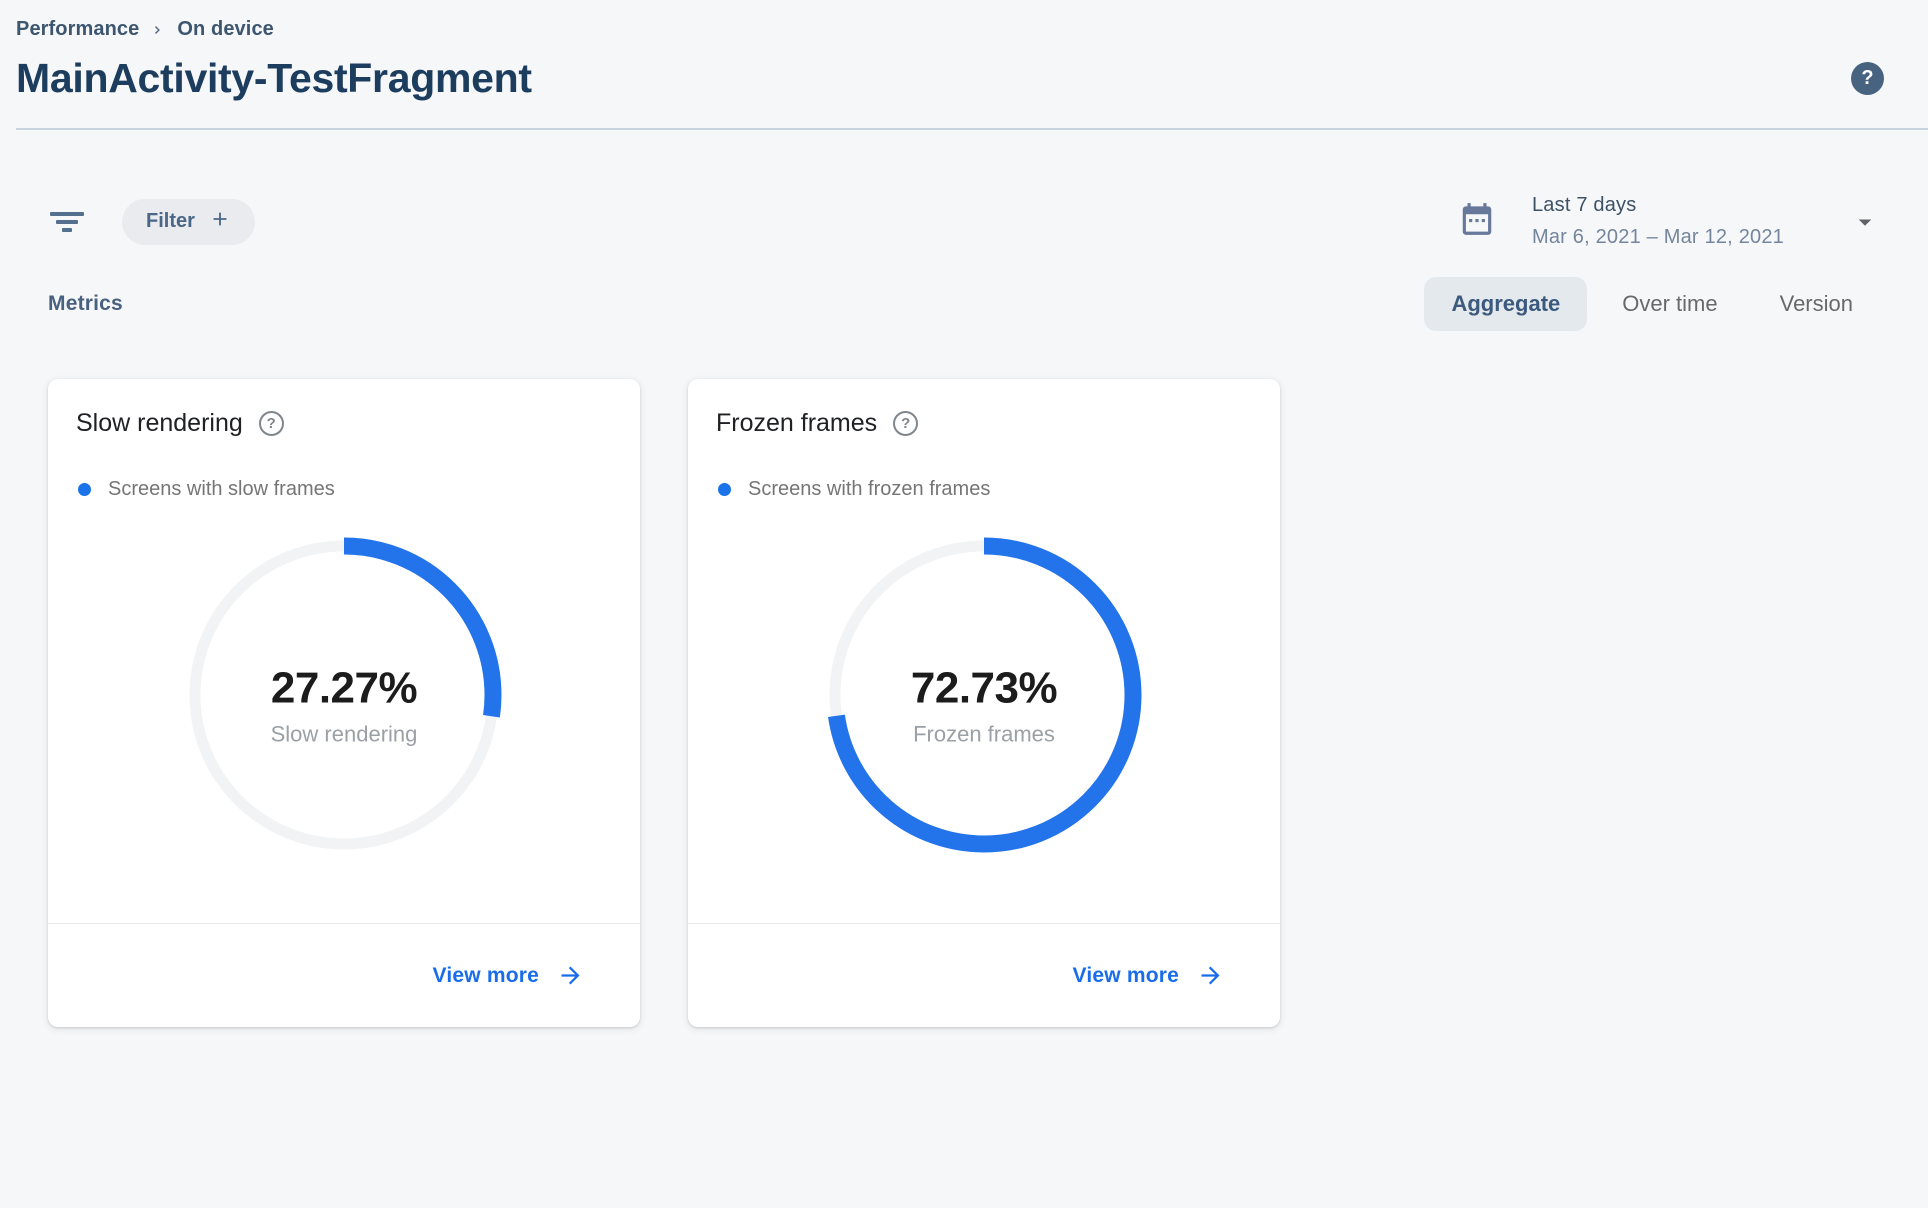 This screenshot has width=1928, height=1208. Describe the element at coordinates (344, 489) in the screenshot. I see `legend: Screens with slow frames` at that location.